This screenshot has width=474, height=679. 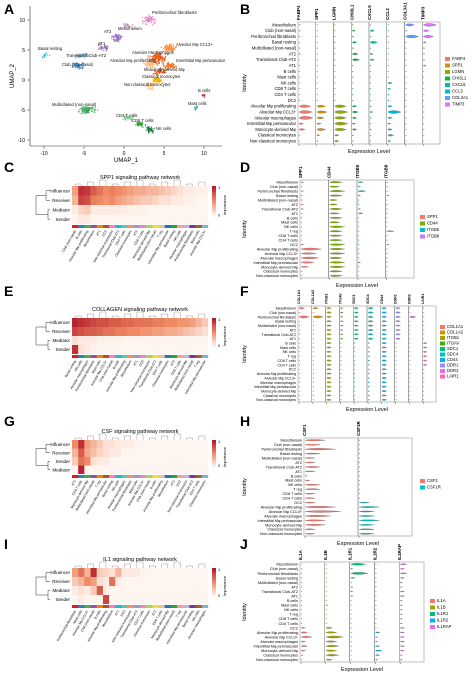 What do you see at coordinates (350, 553) in the screenshot?
I see `gene-header: IL1R1` at bounding box center [350, 553].